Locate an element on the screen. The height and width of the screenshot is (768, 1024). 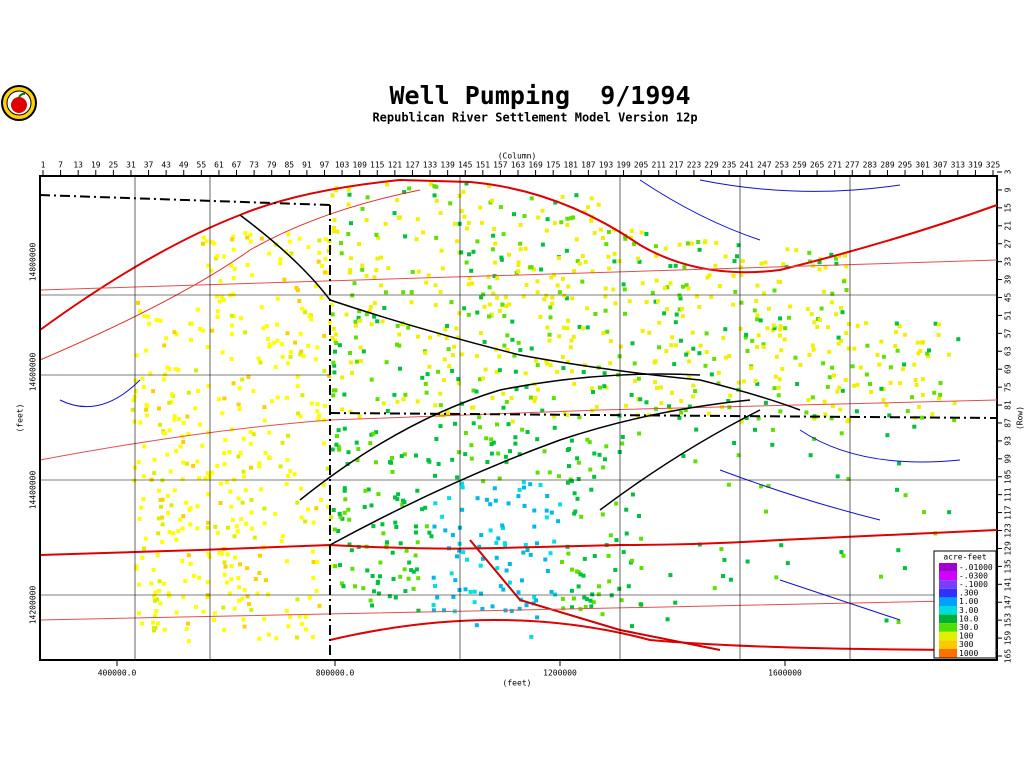
column-tick-label: 199 is located at coordinates (623, 165).